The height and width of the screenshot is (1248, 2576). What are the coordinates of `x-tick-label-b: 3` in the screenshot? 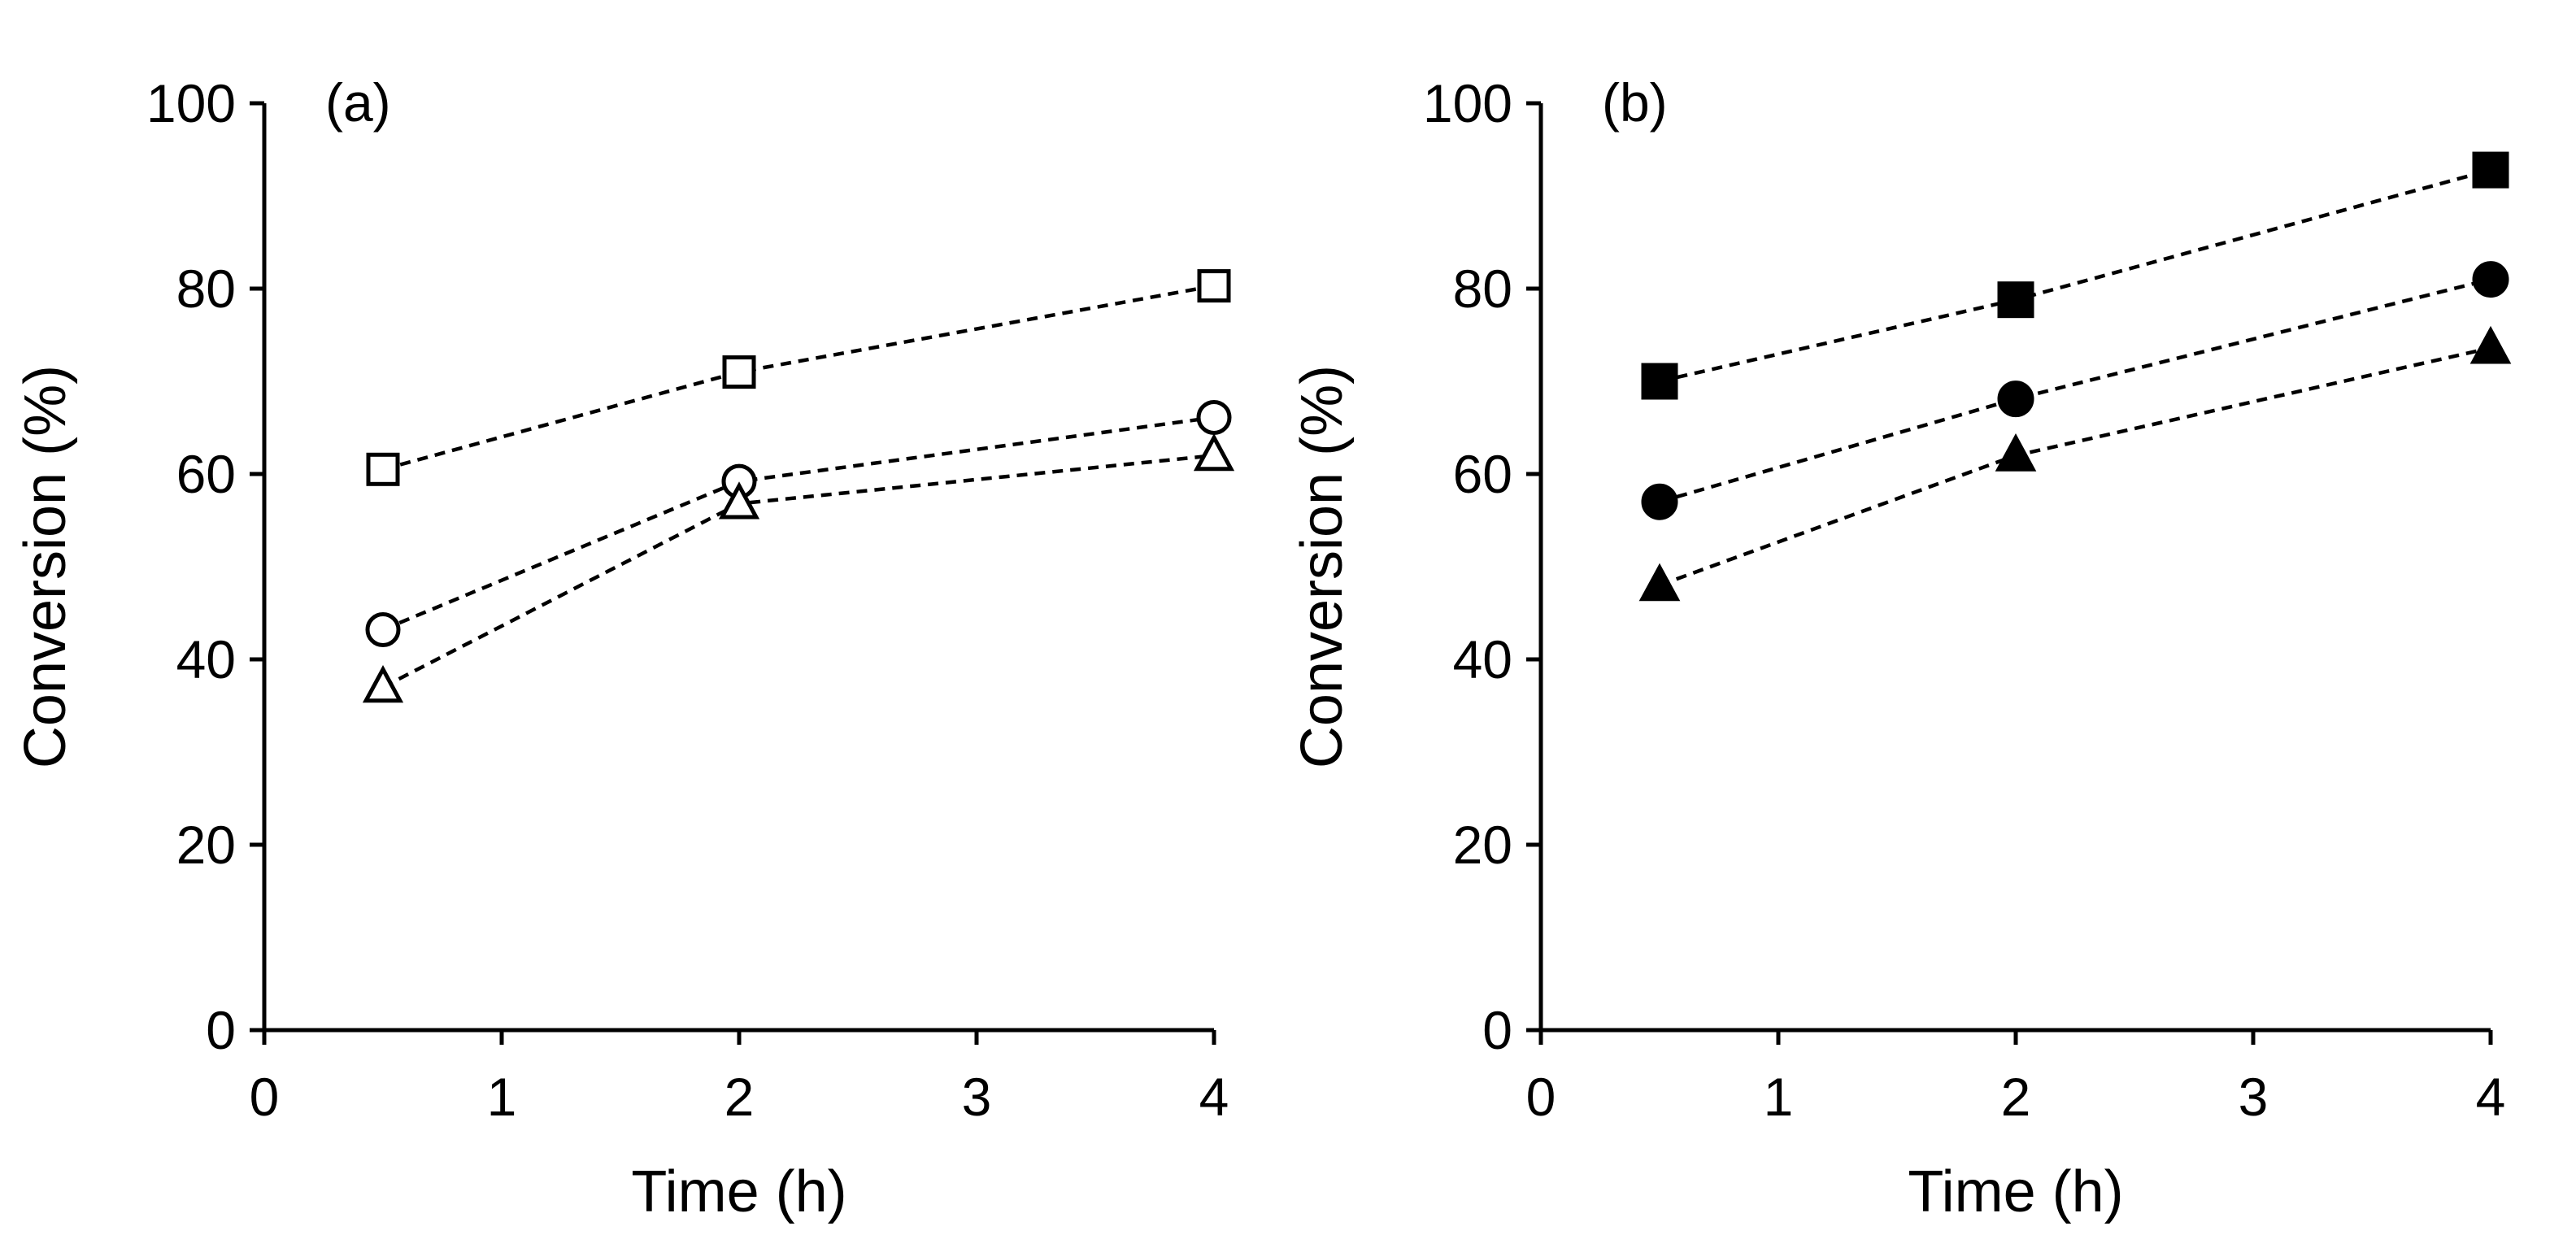 It's located at (2254, 1097).